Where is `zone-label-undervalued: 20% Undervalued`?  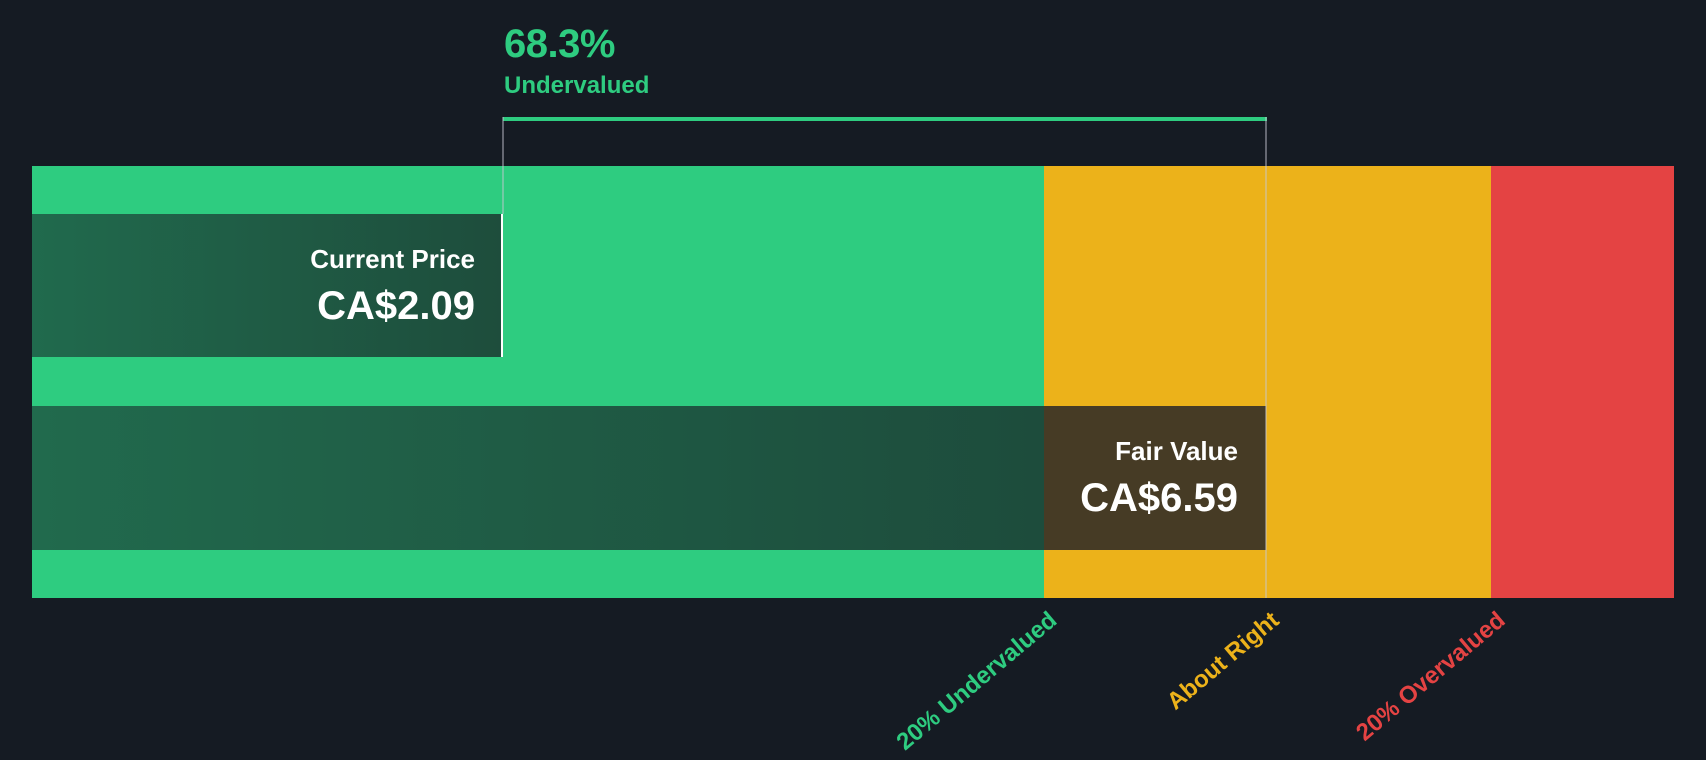 zone-label-undervalued: 20% Undervalued is located at coordinates (977, 681).